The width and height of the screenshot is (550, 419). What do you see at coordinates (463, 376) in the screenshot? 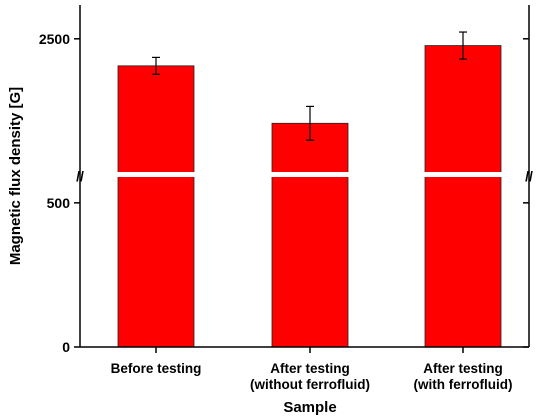
I see `x-tick-label-2: After testing (with ferrofluid)` at bounding box center [463, 376].